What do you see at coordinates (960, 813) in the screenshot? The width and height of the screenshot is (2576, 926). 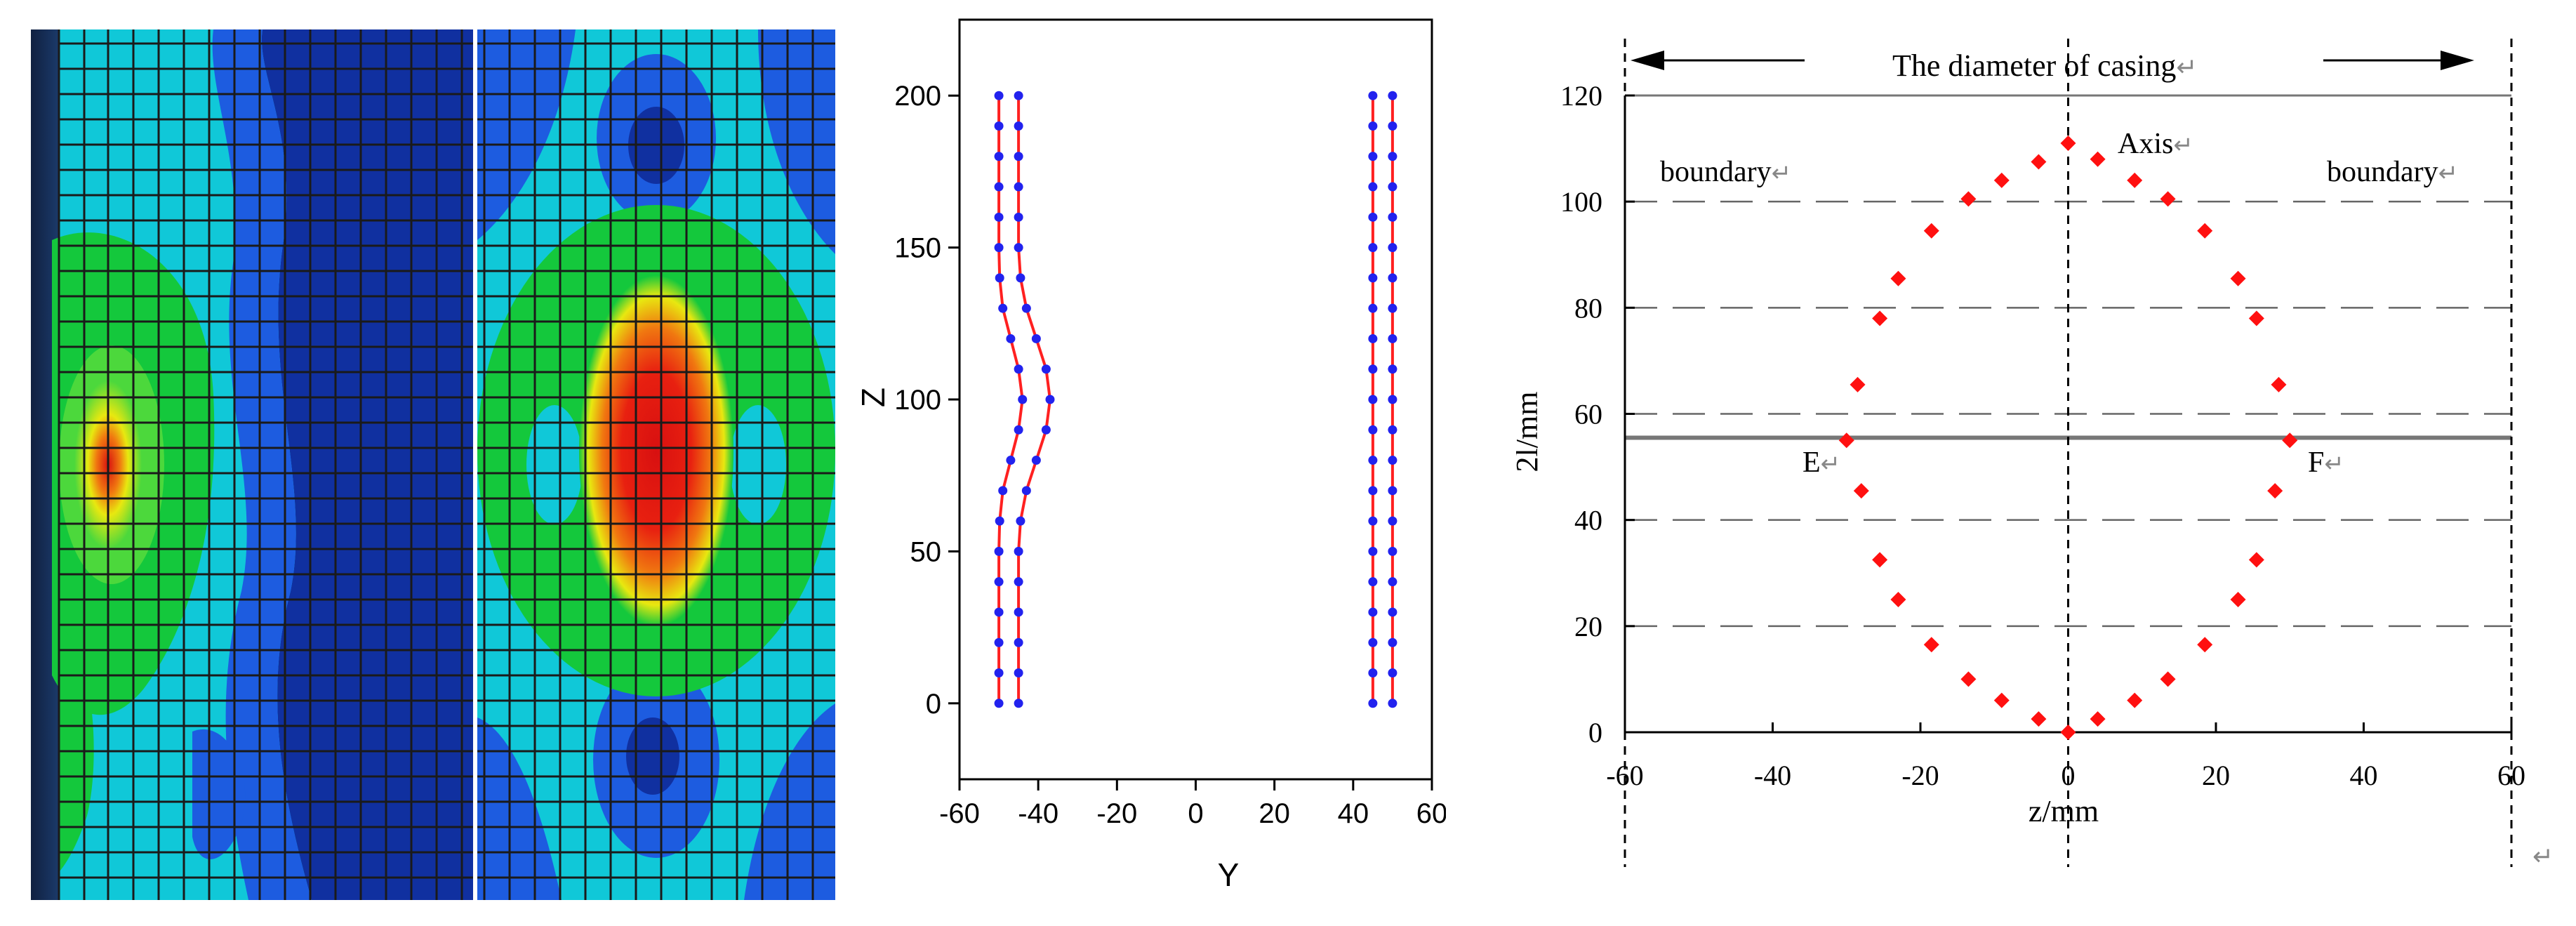 I see `x-tick-label: -60` at bounding box center [960, 813].